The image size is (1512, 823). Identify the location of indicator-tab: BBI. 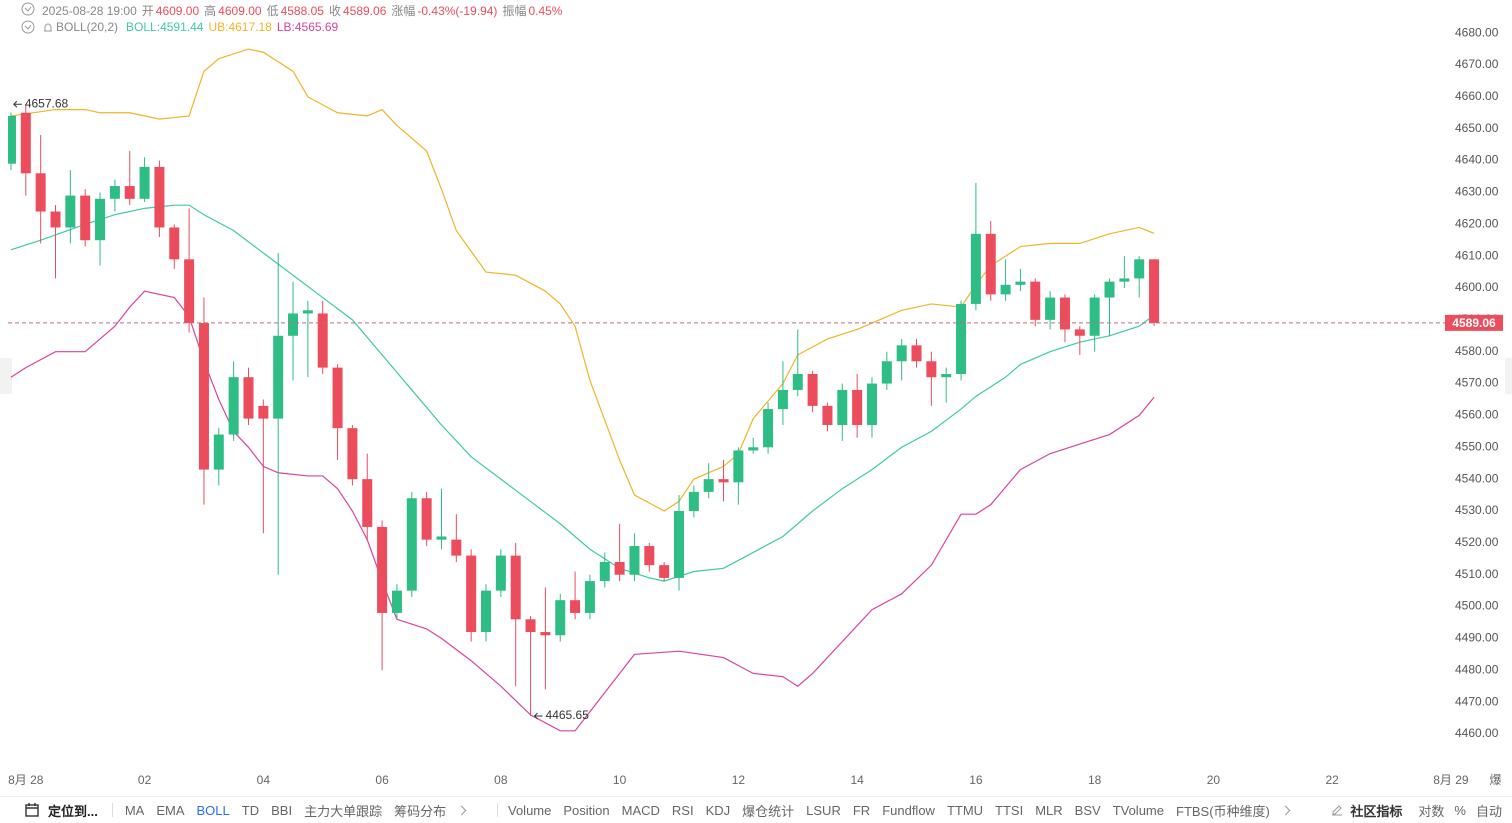
(282, 810).